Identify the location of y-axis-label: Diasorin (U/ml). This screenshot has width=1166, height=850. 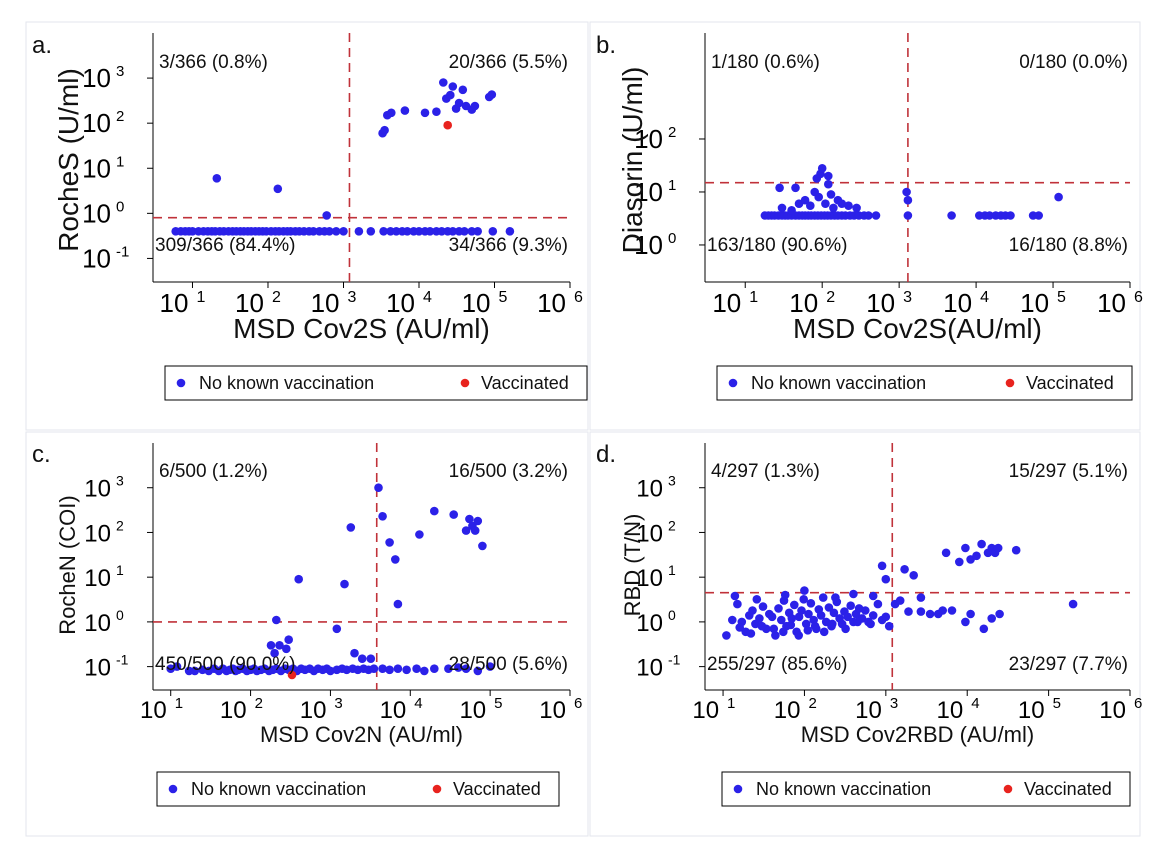
(632, 160).